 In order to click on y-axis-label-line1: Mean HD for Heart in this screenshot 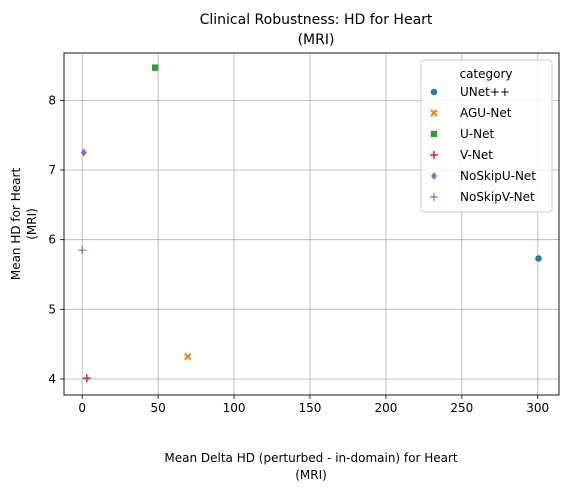, I will do `click(16, 224)`.